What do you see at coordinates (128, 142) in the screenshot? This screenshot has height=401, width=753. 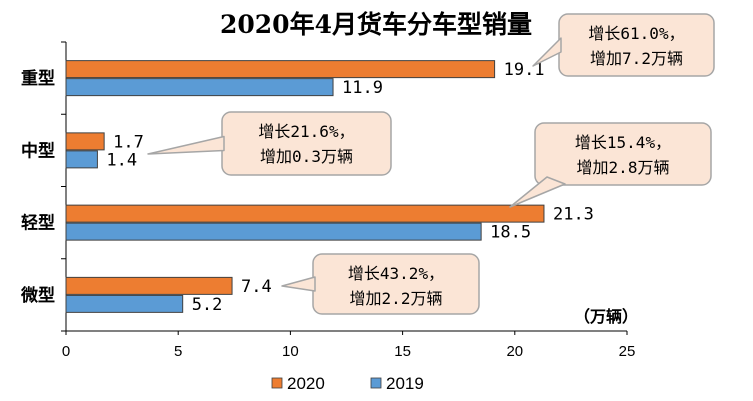 I see `data-label-2020: 1.7` at bounding box center [128, 142].